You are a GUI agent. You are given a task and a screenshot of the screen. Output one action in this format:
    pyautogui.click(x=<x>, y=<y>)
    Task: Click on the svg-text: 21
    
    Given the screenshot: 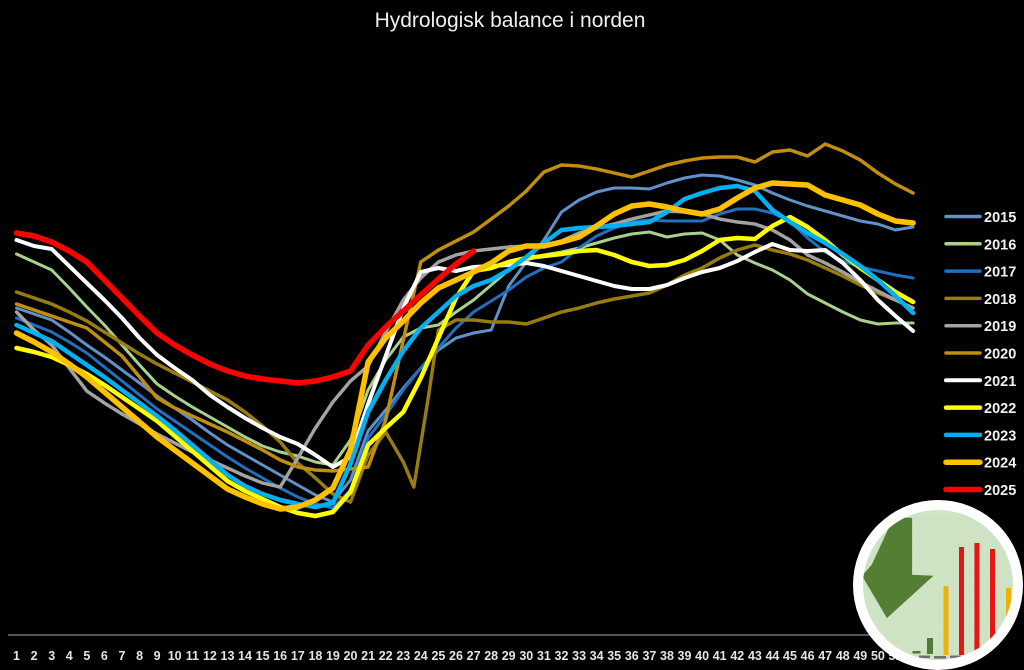 What is the action you would take?
    pyautogui.click(x=368, y=656)
    